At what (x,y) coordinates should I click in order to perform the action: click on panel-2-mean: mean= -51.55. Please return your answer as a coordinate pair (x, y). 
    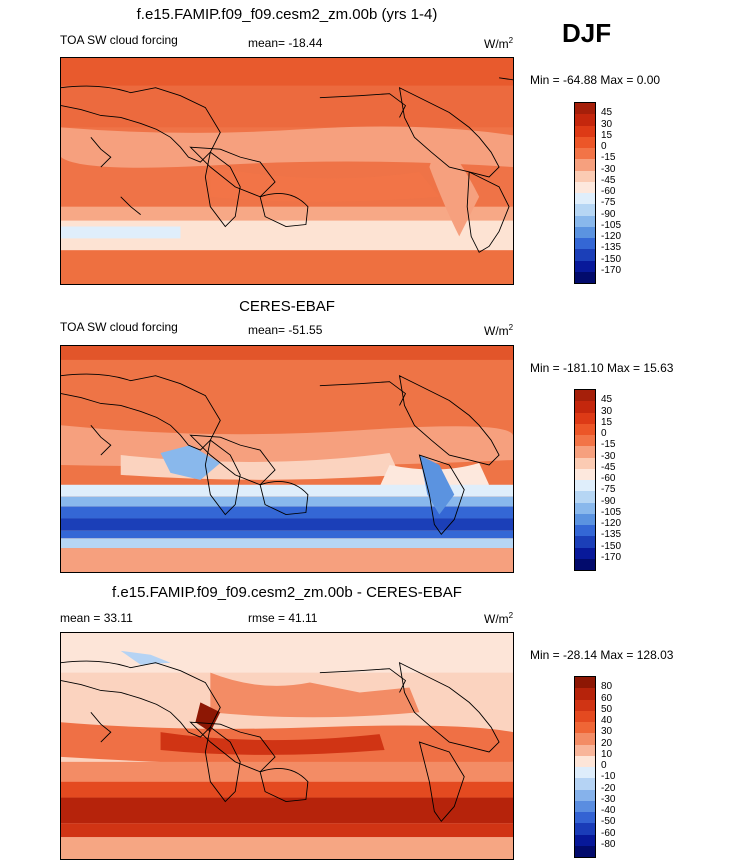
    Looking at the image, I should click on (285, 330).